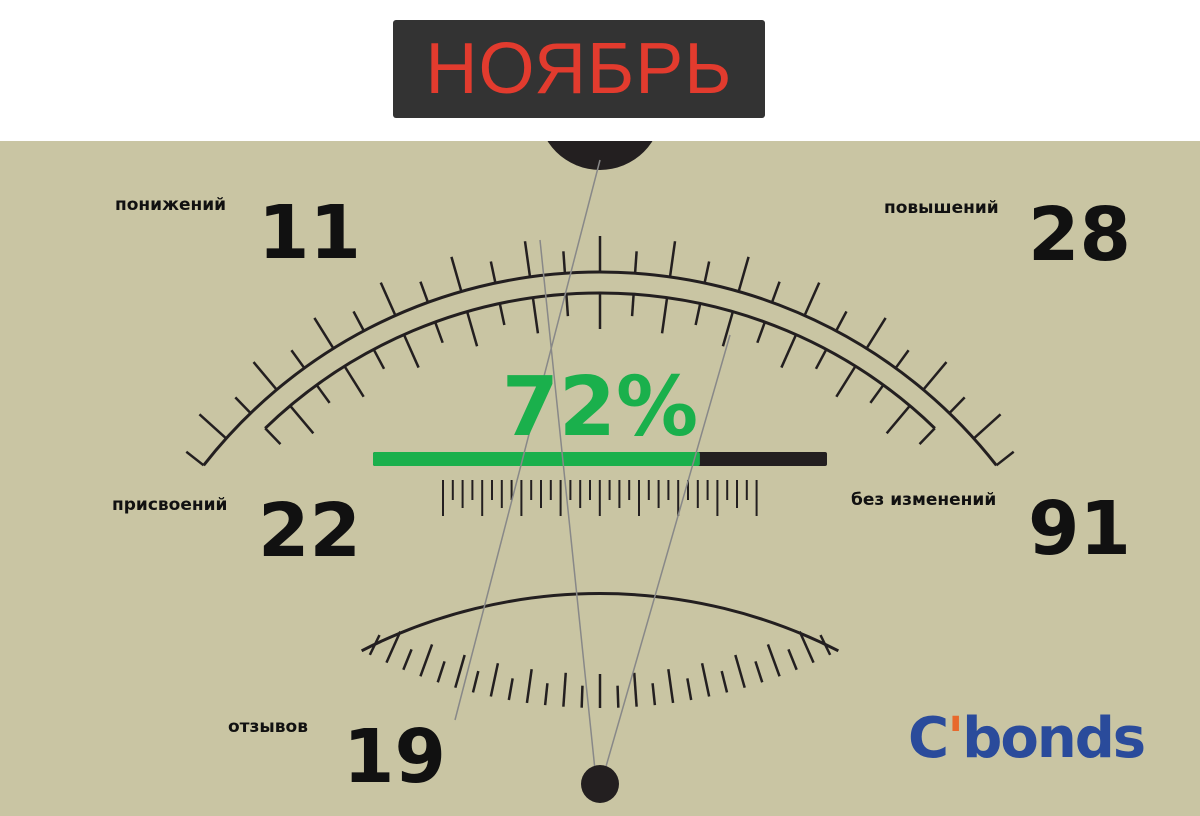 Image resolution: width=1200 pixels, height=816 pixels. What do you see at coordinates (924, 500) in the screenshot?
I see `unchanged-label: без изменений` at bounding box center [924, 500].